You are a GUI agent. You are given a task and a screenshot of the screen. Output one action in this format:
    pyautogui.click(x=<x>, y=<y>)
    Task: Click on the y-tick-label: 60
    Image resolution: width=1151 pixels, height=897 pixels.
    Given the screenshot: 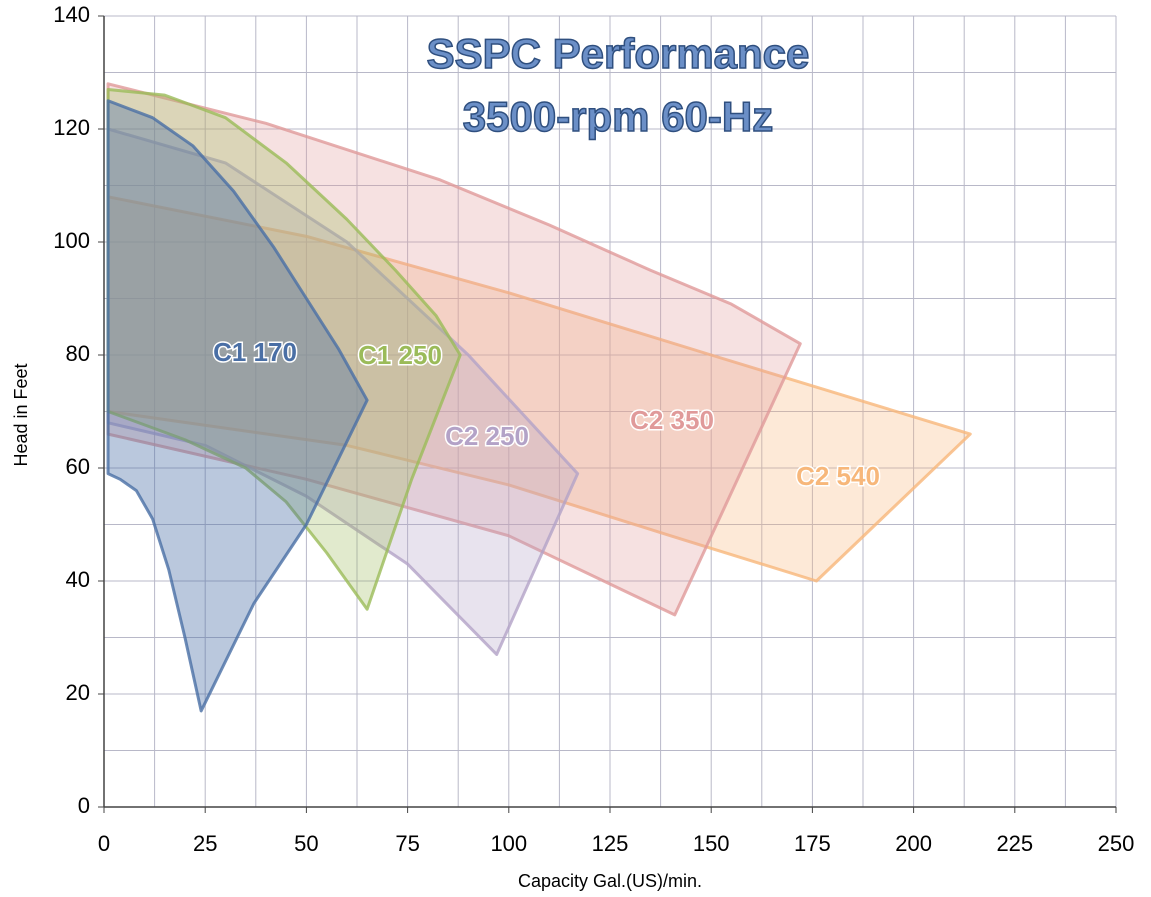 What is the action you would take?
    pyautogui.click(x=78, y=466)
    